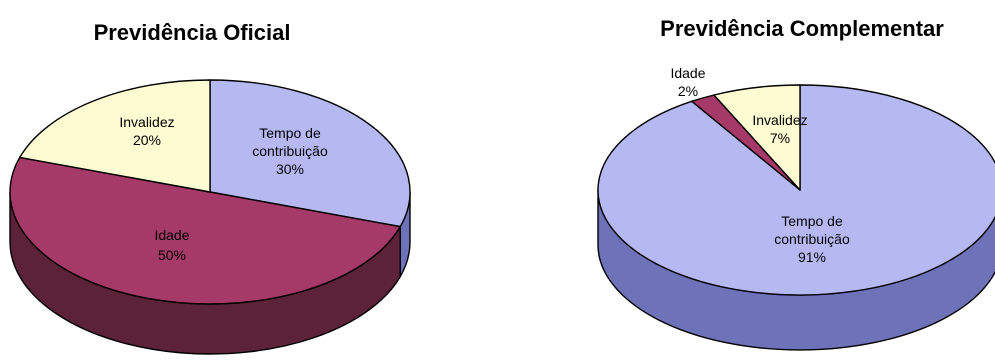 Image resolution: width=995 pixels, height=360 pixels. Describe the element at coordinates (687, 82) in the screenshot. I see `slice-label-idade: Idade 2%` at that location.